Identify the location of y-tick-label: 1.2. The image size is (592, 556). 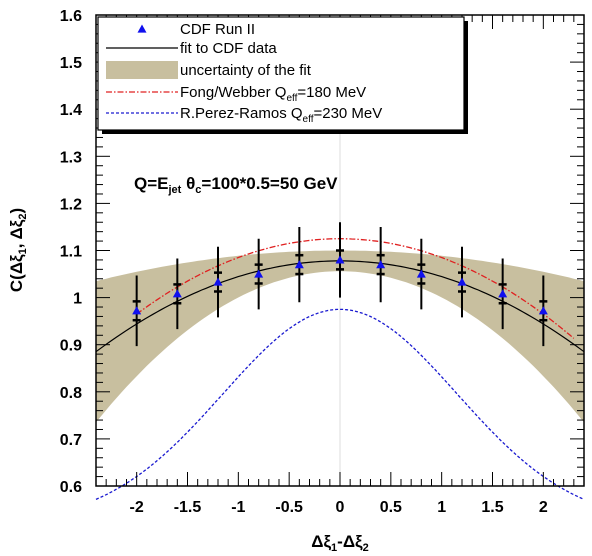
(71, 204).